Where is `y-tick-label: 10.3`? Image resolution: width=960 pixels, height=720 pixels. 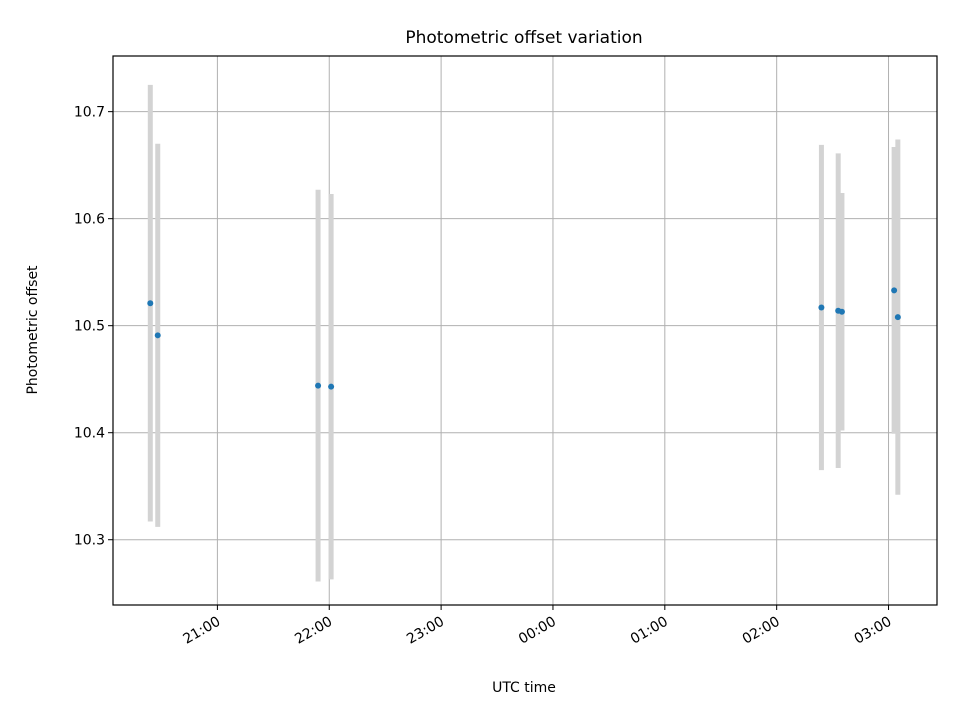
y-tick-label: 10.3 is located at coordinates (89, 541).